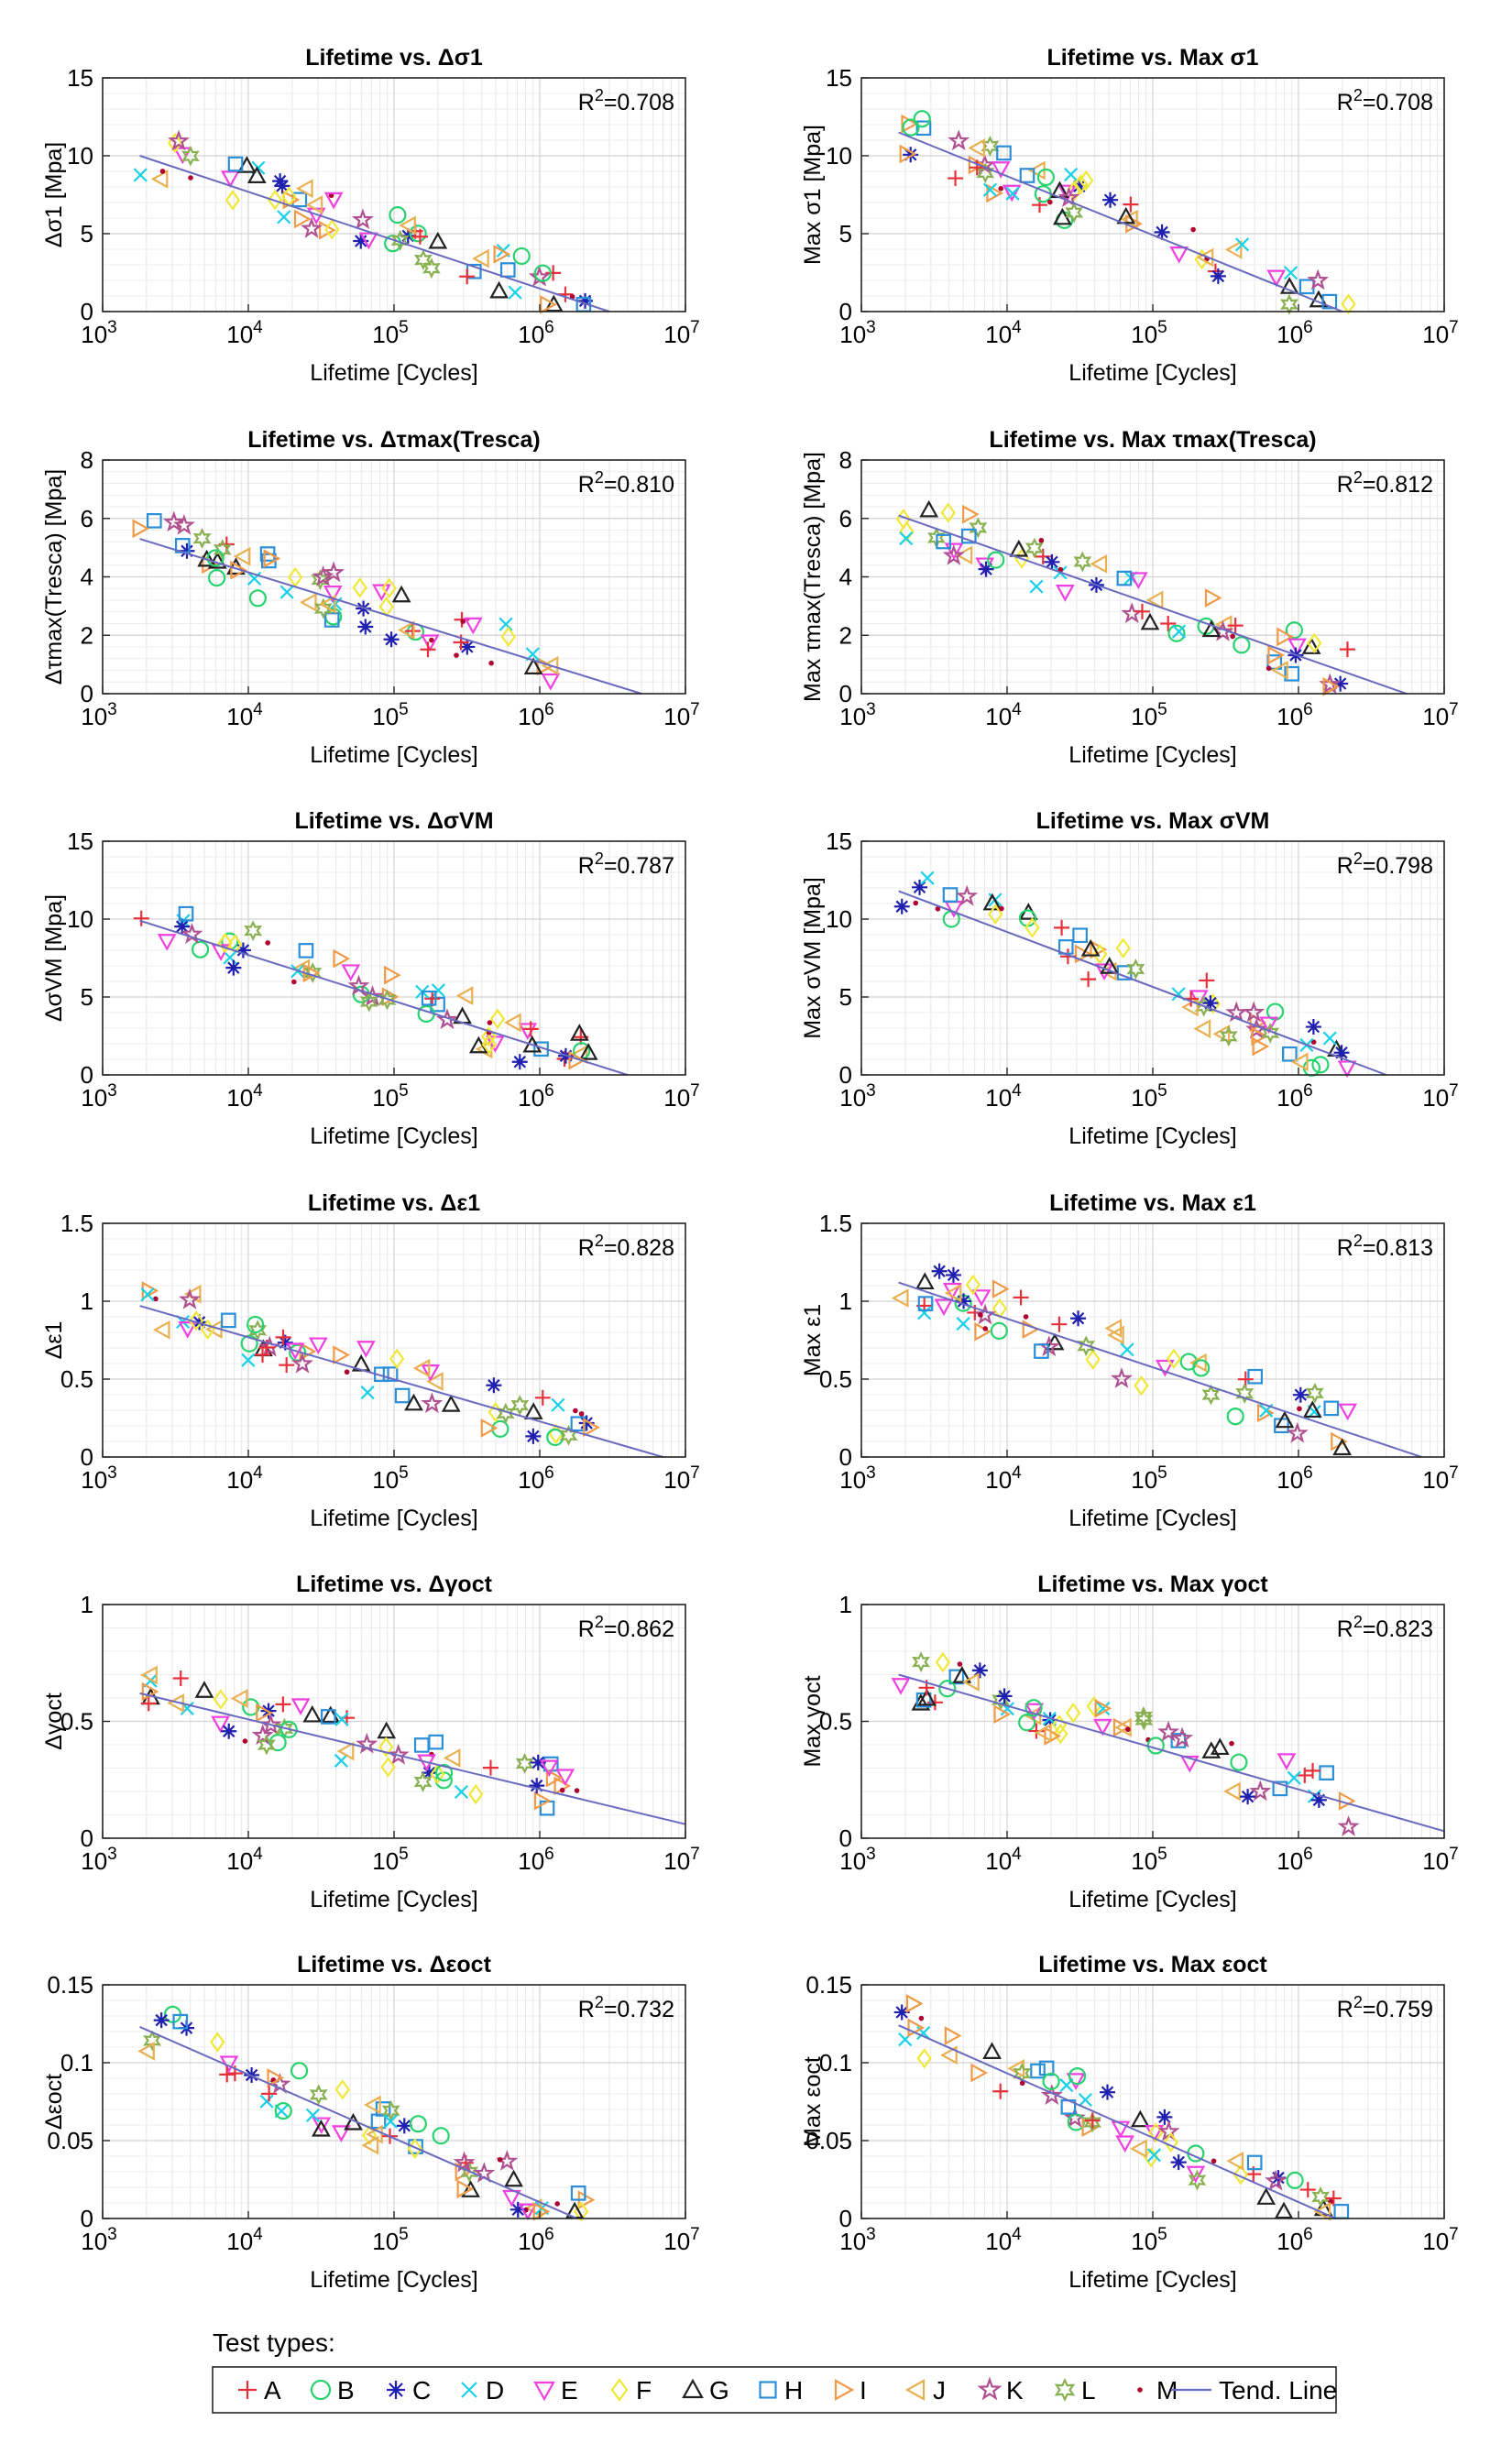 Image resolution: width=1512 pixels, height=2443 pixels. What do you see at coordinates (549, 2234) in the screenshot?
I see `x-tick-exponent: 6` at bounding box center [549, 2234].